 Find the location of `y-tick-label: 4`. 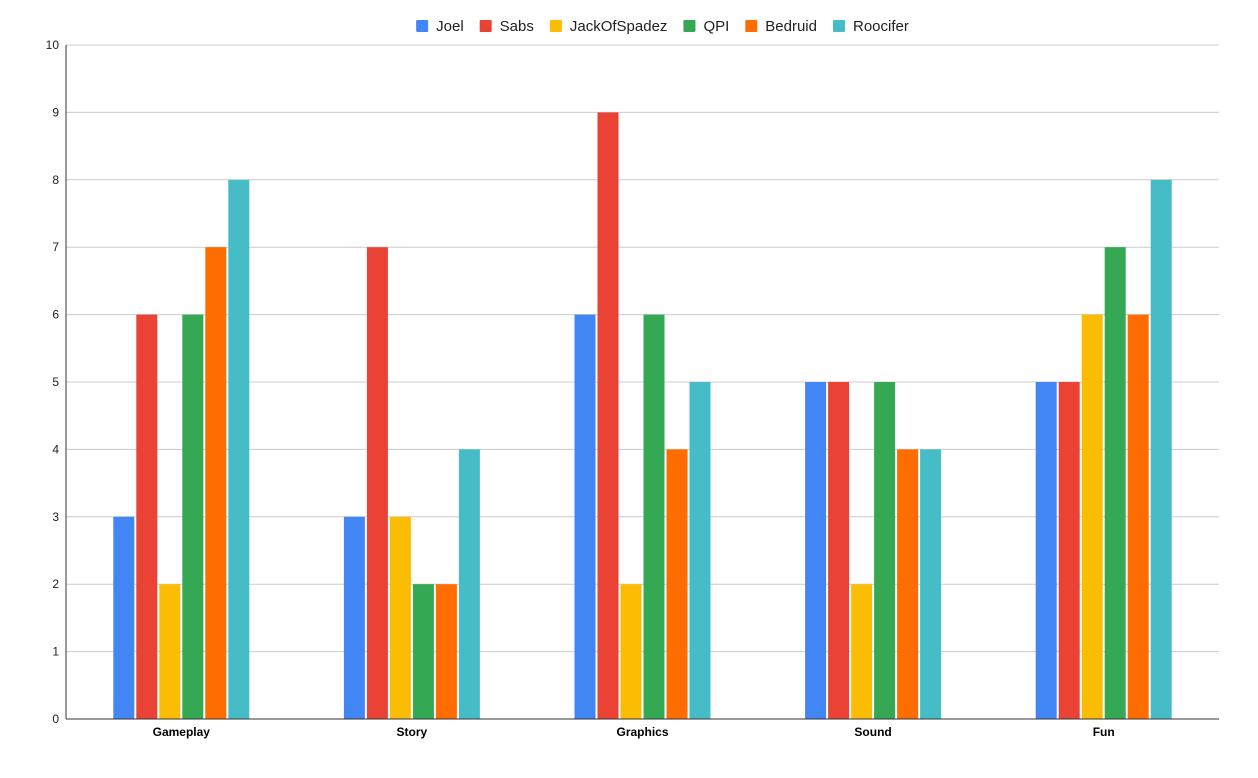

y-tick-label: 4 is located at coordinates (55, 449).